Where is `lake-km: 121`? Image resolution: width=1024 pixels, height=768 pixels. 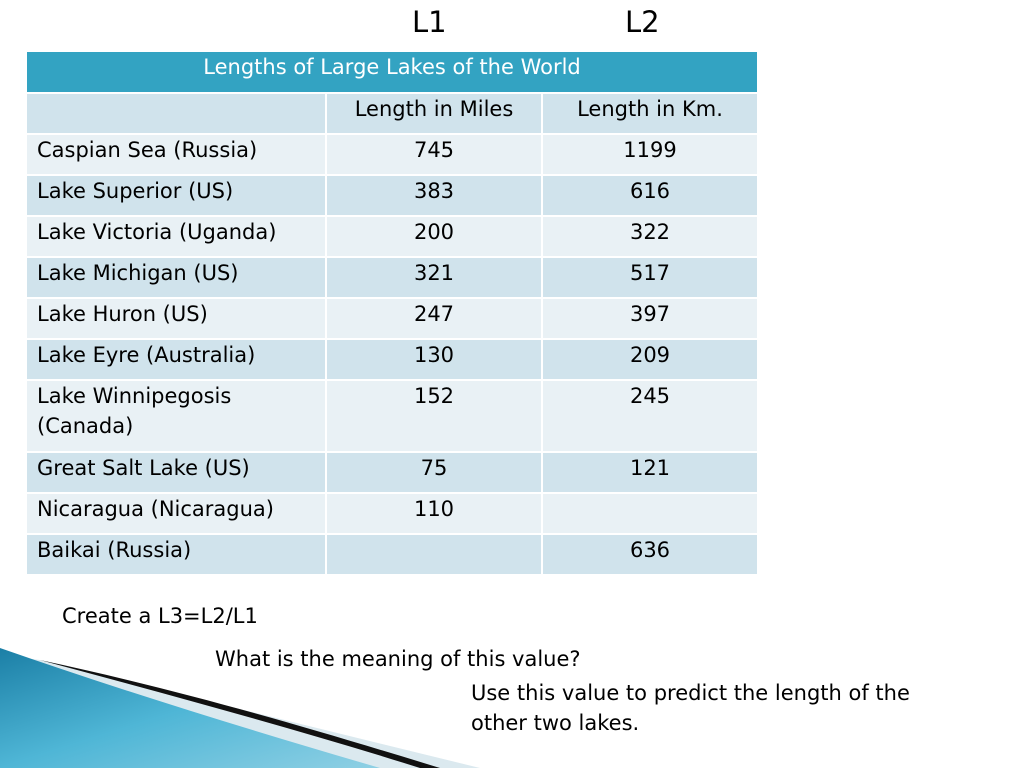
lake-km: 121 is located at coordinates (650, 472).